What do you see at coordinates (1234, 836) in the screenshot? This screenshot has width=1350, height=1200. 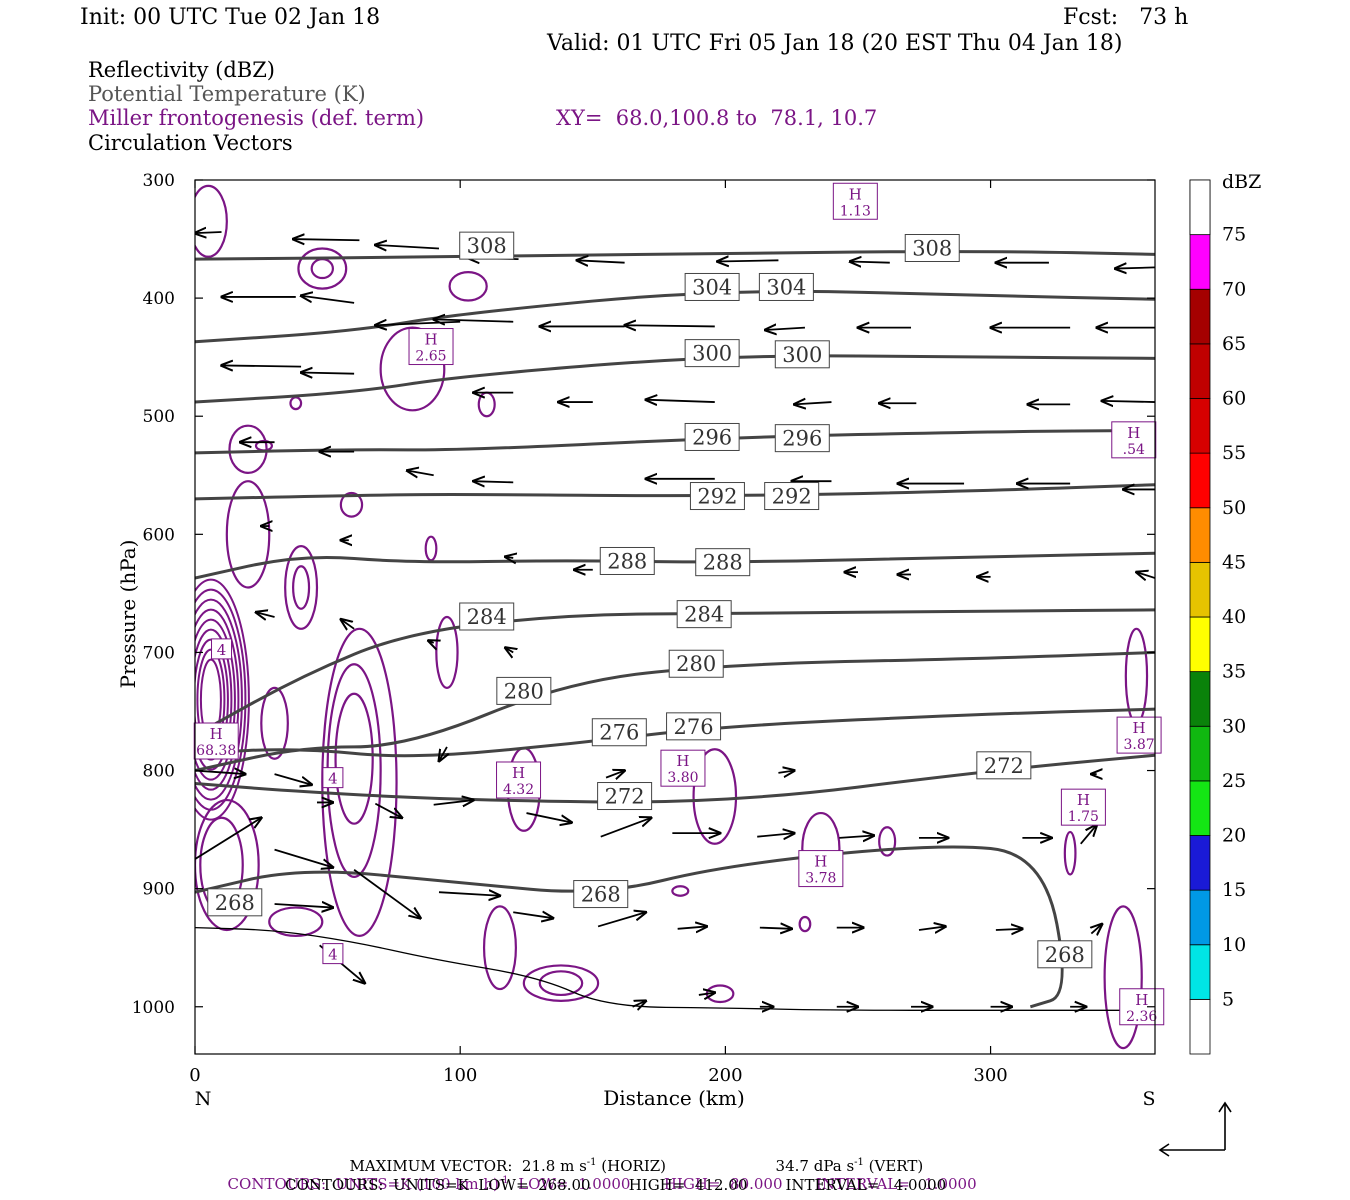 I see `colorbar-label: 20` at bounding box center [1234, 836].